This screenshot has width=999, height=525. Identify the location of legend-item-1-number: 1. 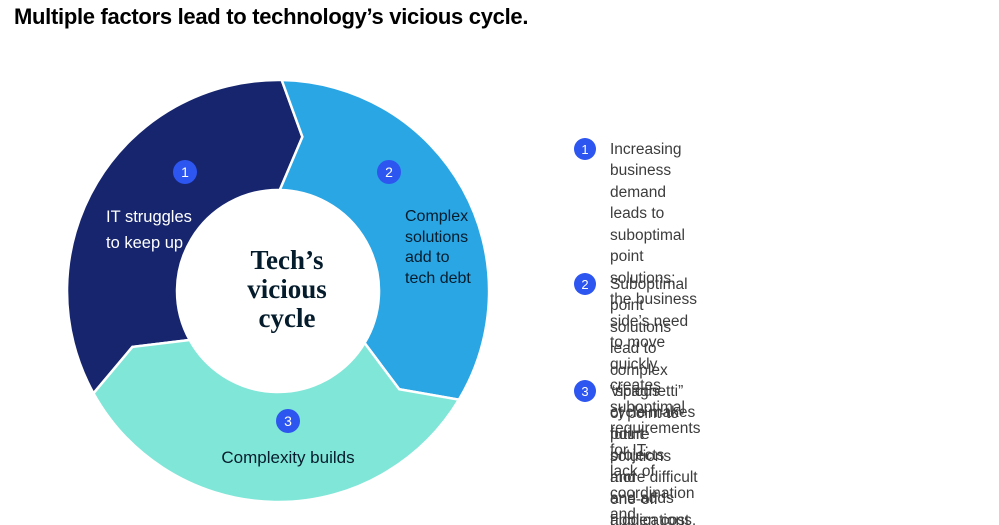
(585, 149).